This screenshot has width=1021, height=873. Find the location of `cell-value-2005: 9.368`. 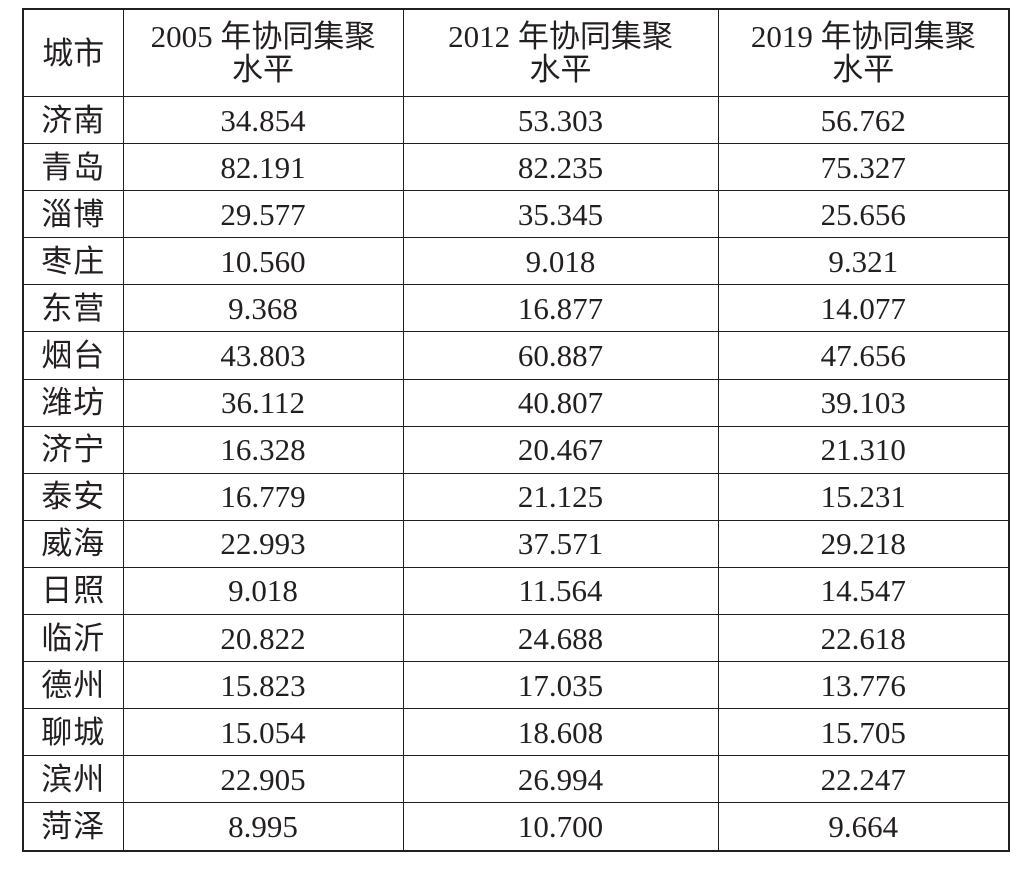

cell-value-2005: 9.368 is located at coordinates (263, 308).